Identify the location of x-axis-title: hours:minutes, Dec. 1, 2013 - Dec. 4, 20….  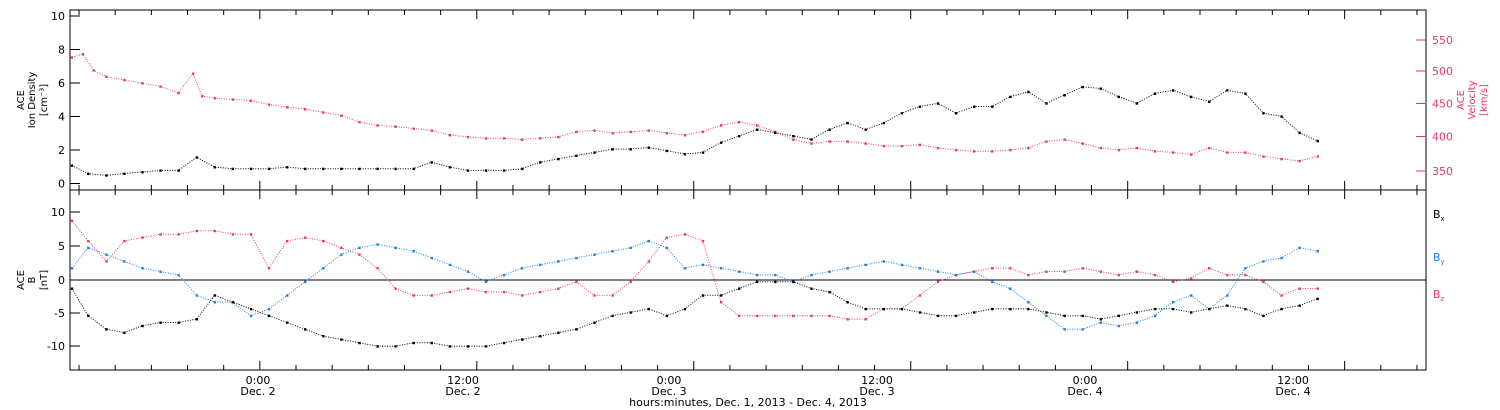
(748, 402).